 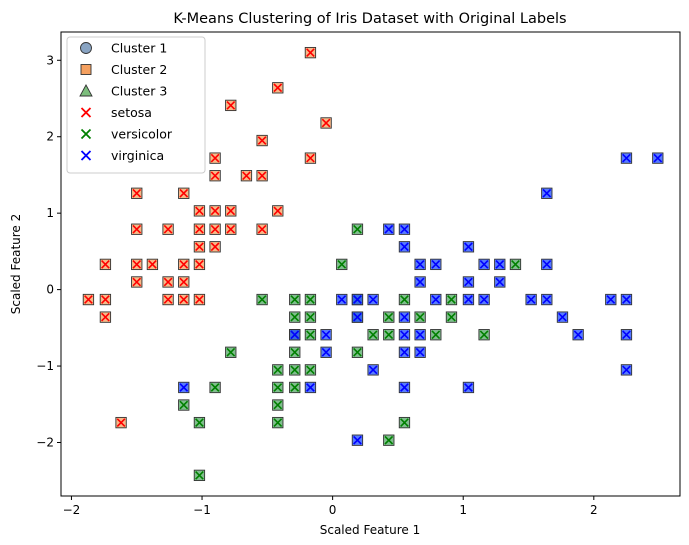 I want to click on y-tick-label: 0, so click(x=50, y=290).